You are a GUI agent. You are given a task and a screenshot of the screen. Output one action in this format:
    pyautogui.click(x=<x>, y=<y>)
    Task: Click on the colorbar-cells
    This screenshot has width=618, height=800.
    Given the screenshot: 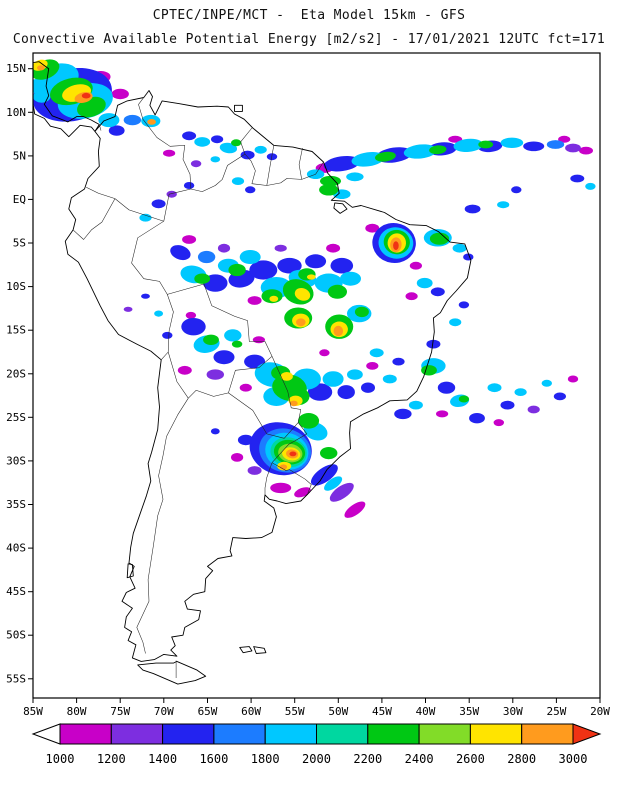 What is the action you would take?
    pyautogui.click(x=316, y=734)
    